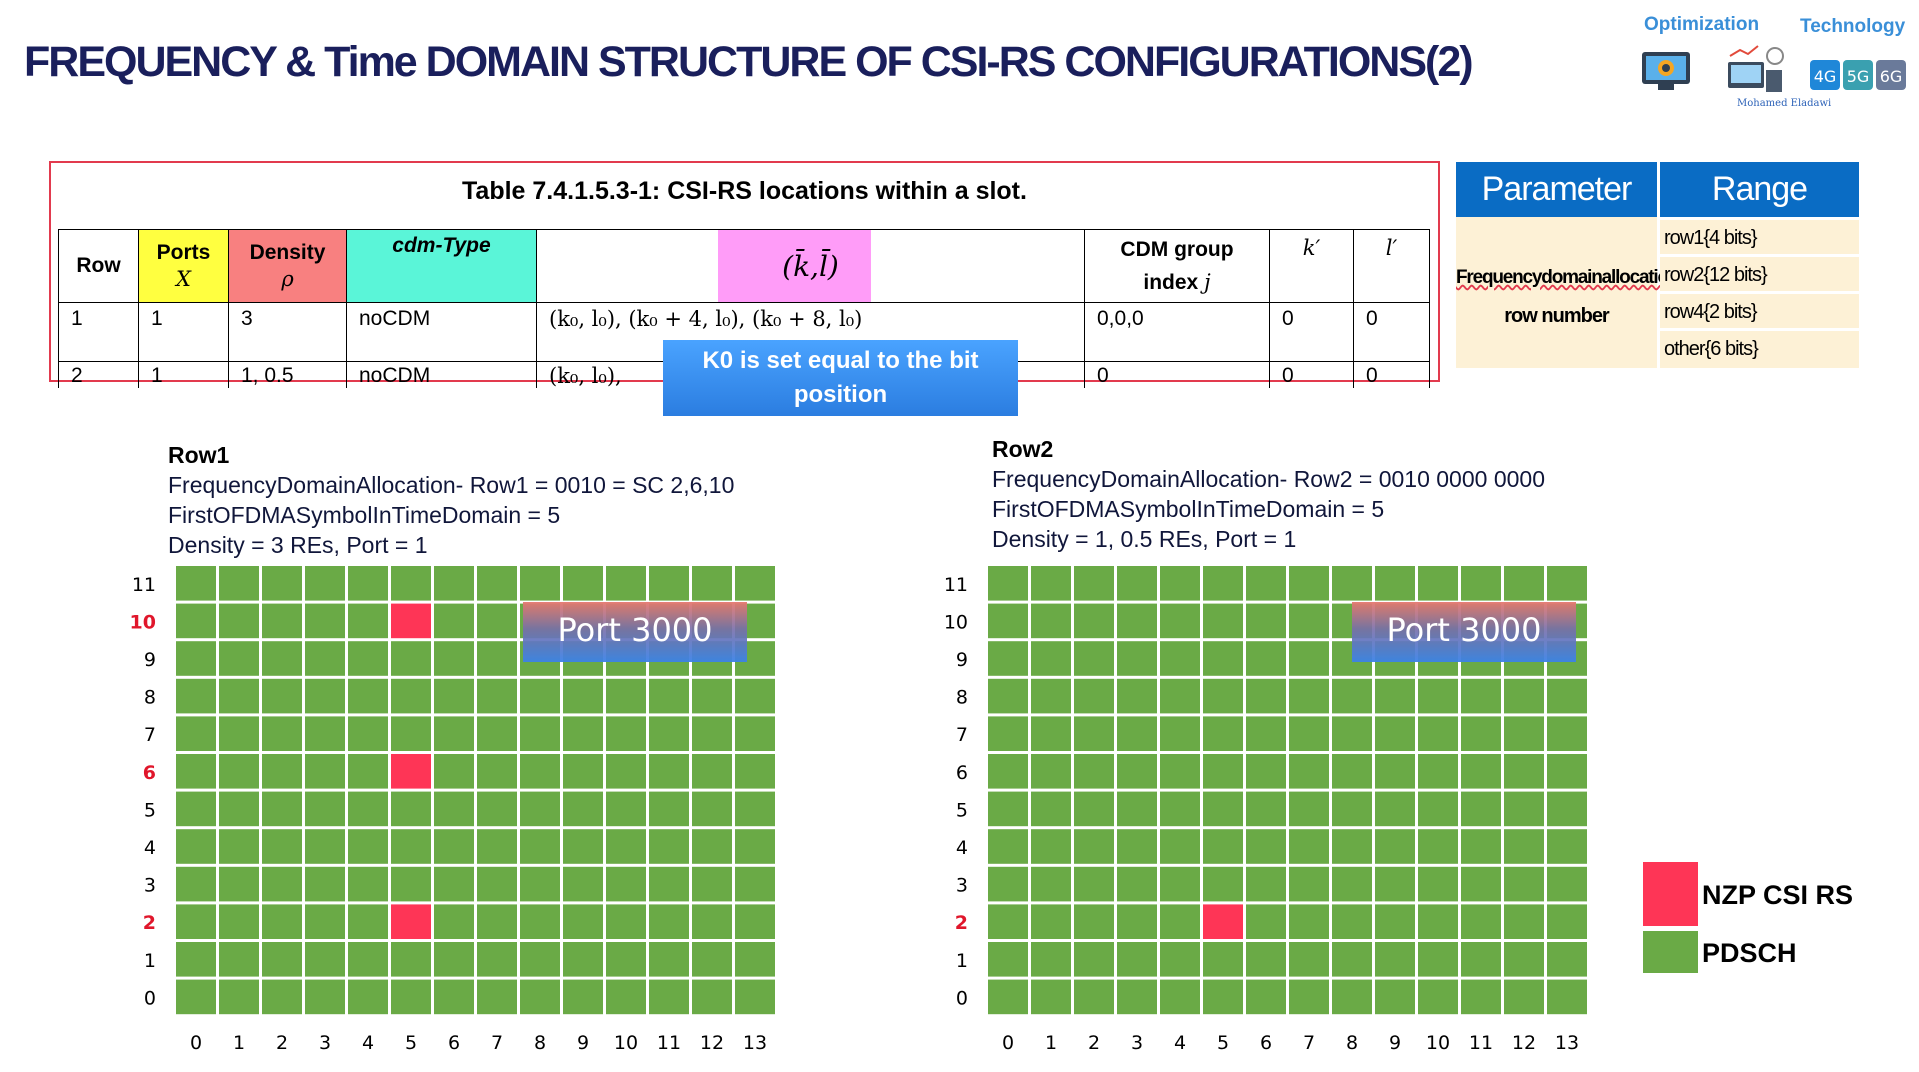 Image resolution: width=1919 pixels, height=1072 pixels. Describe the element at coordinates (1774, 68) in the screenshot. I see `logo-icons: 4G 5G 6G` at that location.